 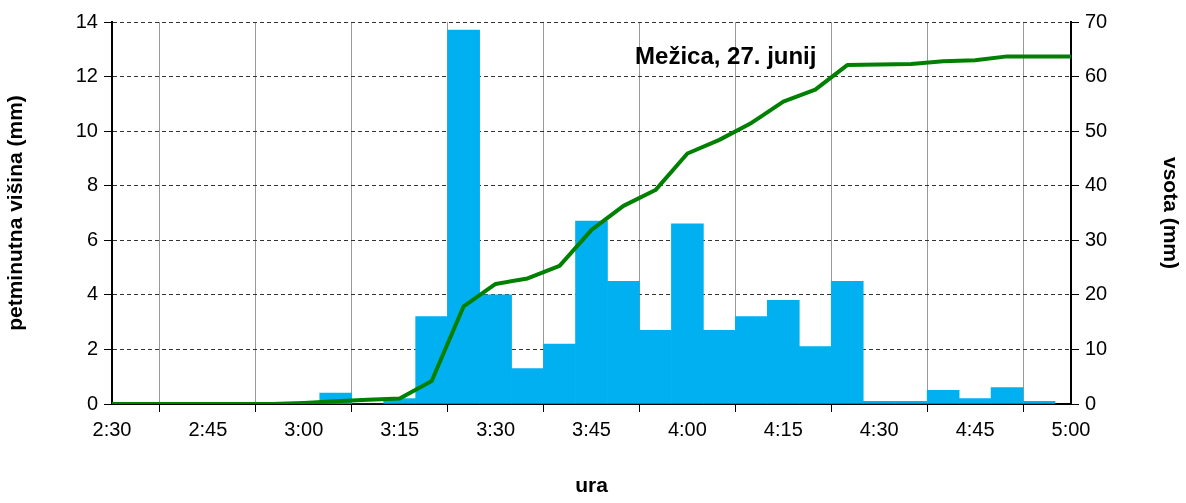 I want to click on x-tick-label: 3:45, so click(x=591, y=428).